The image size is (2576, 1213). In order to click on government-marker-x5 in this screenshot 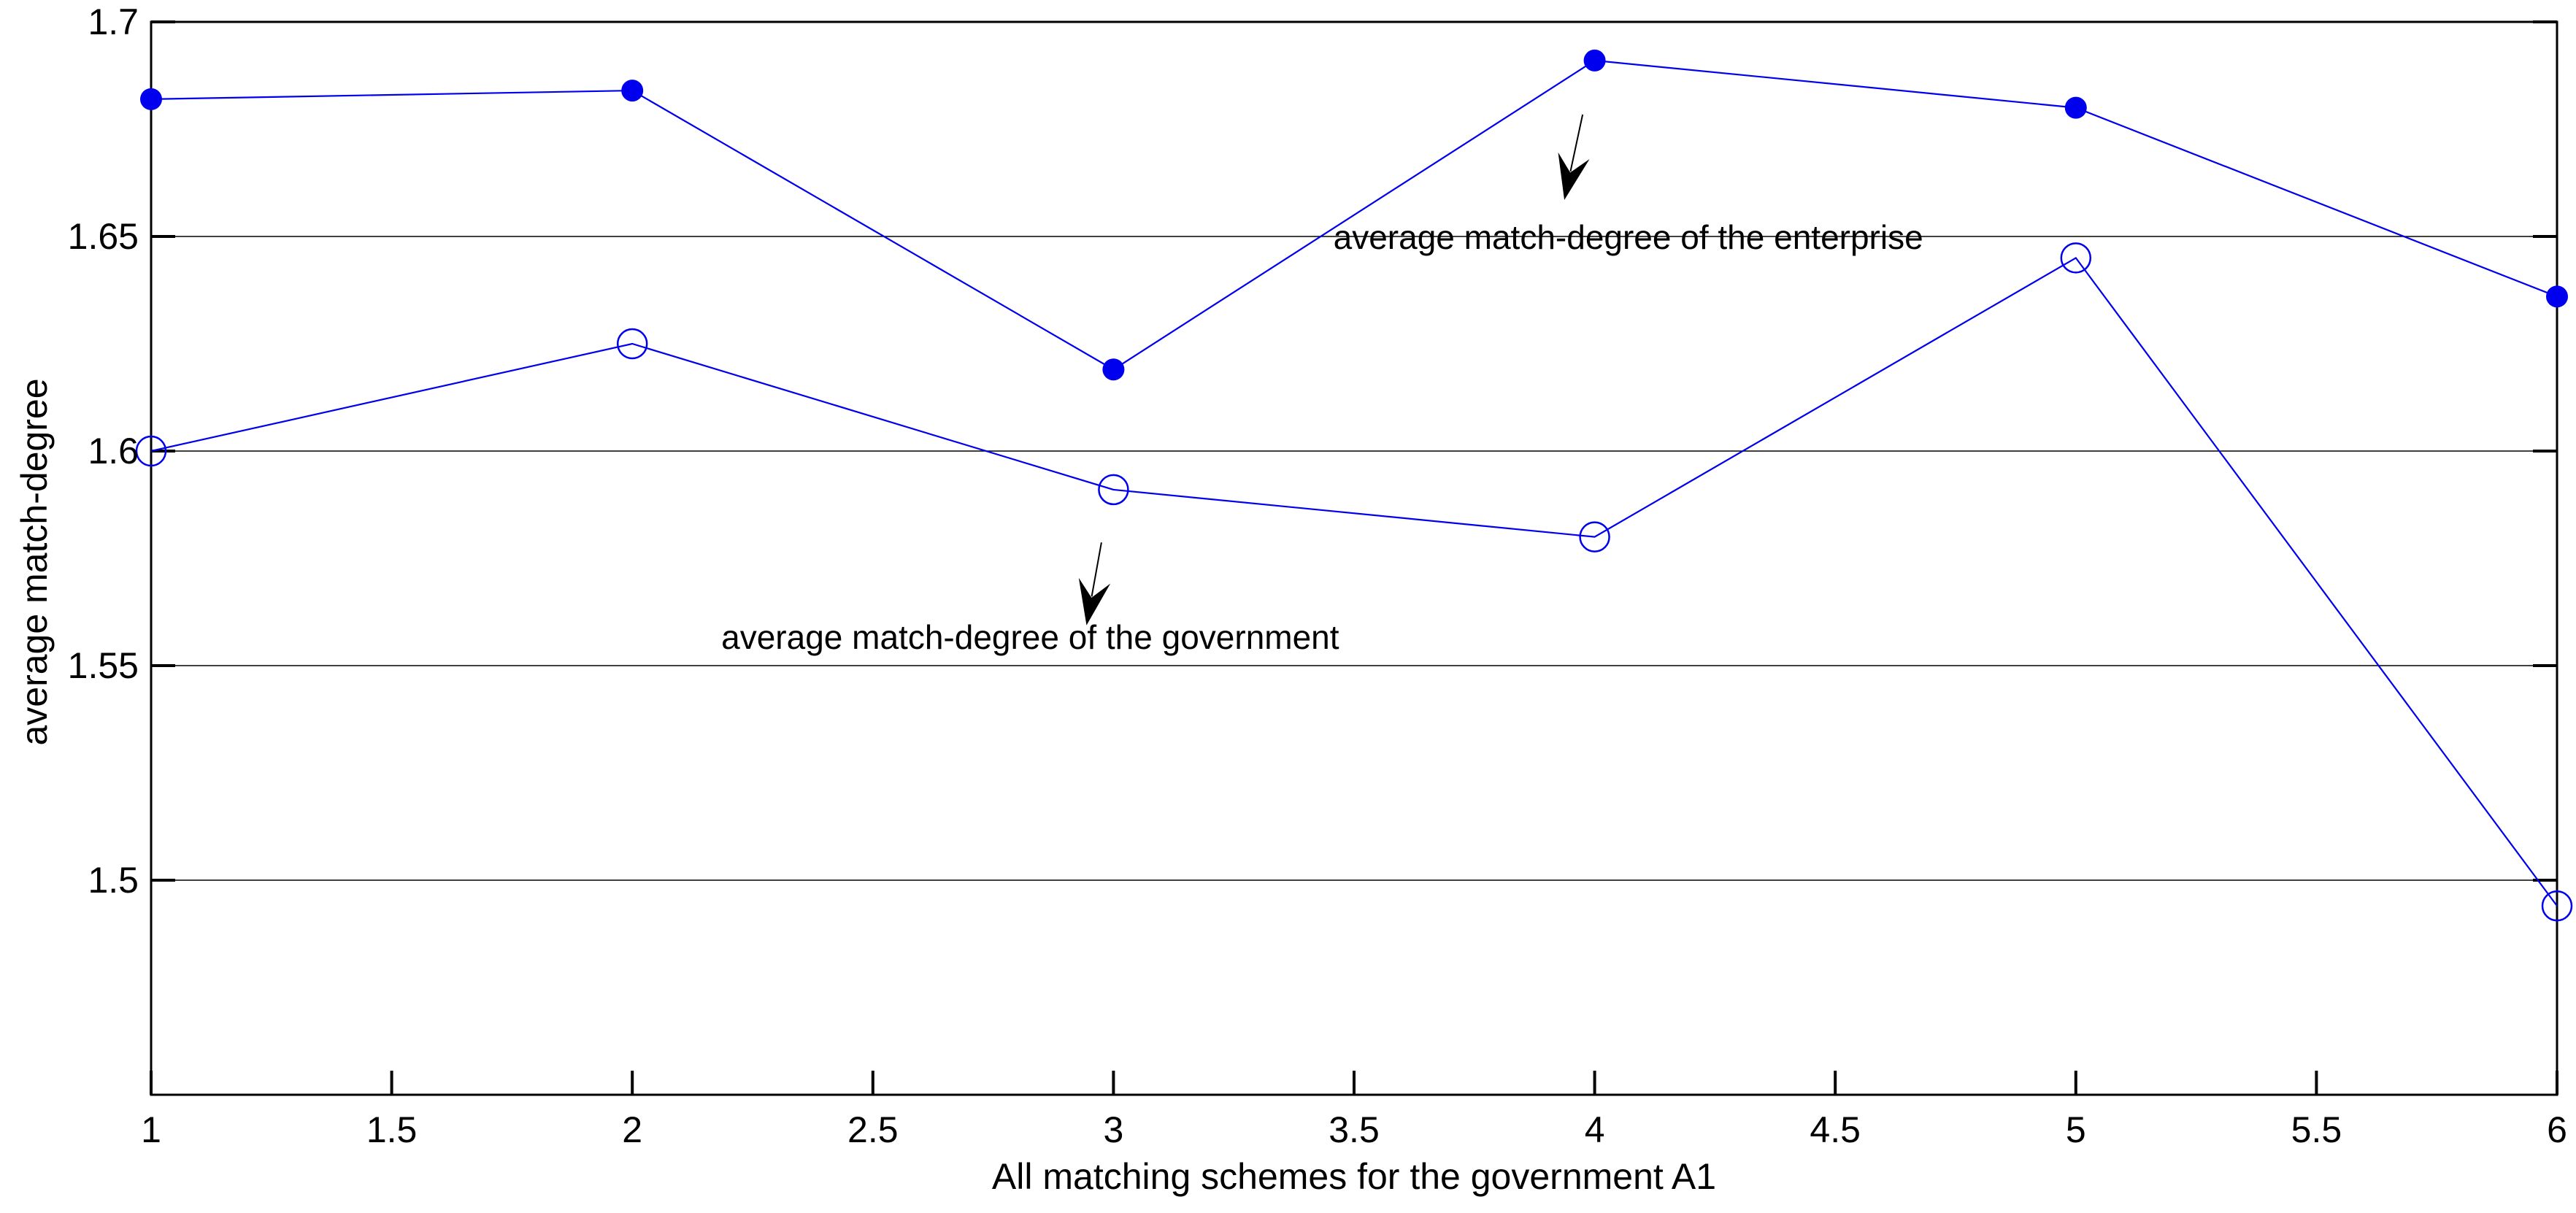, I will do `click(2076, 258)`.